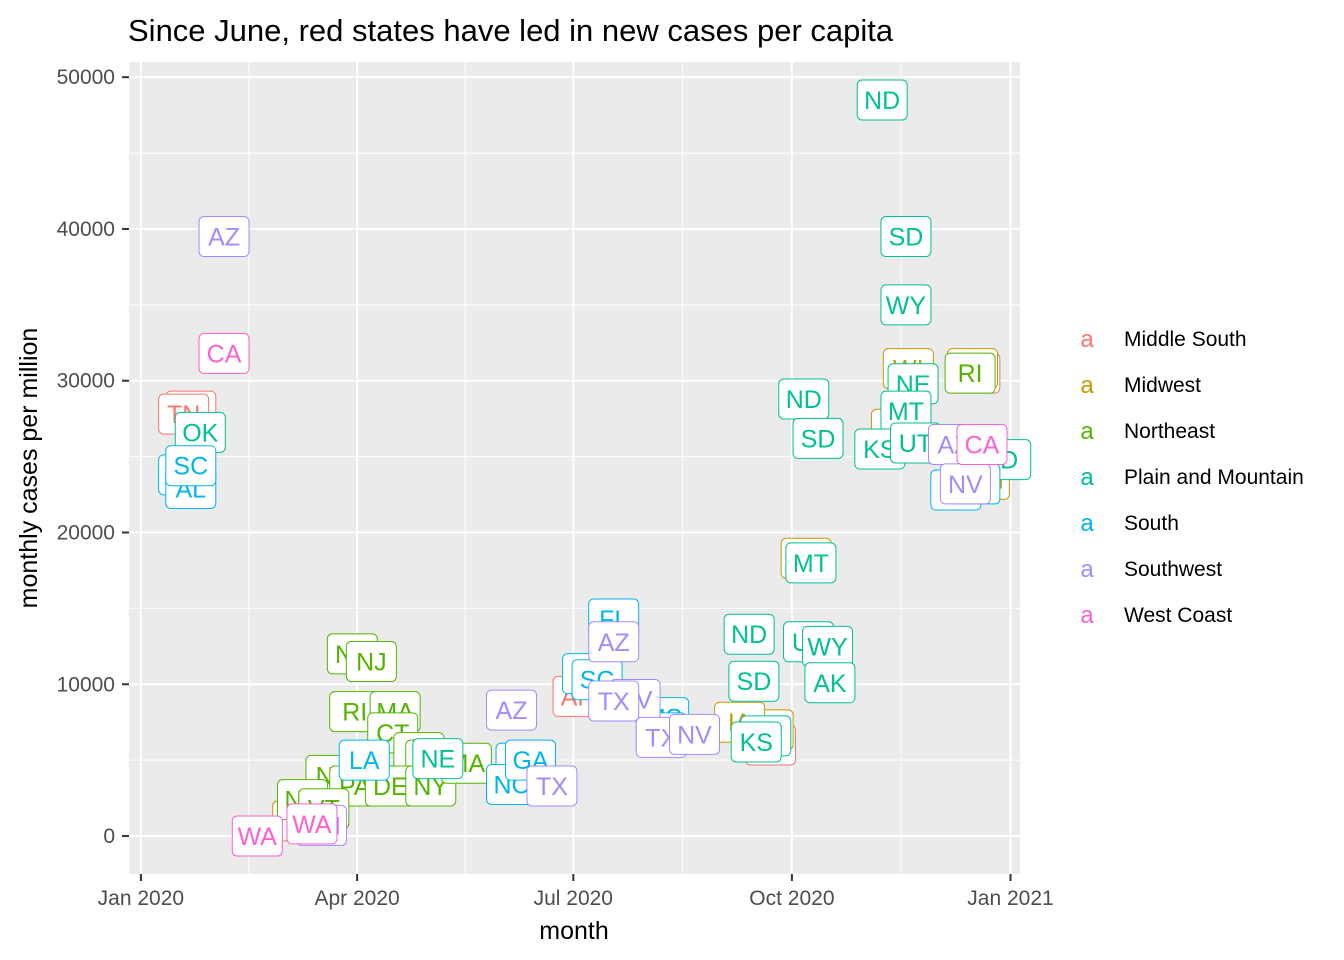 The width and height of the screenshot is (1344, 960). I want to click on legend-label: Middle South, so click(1185, 339).